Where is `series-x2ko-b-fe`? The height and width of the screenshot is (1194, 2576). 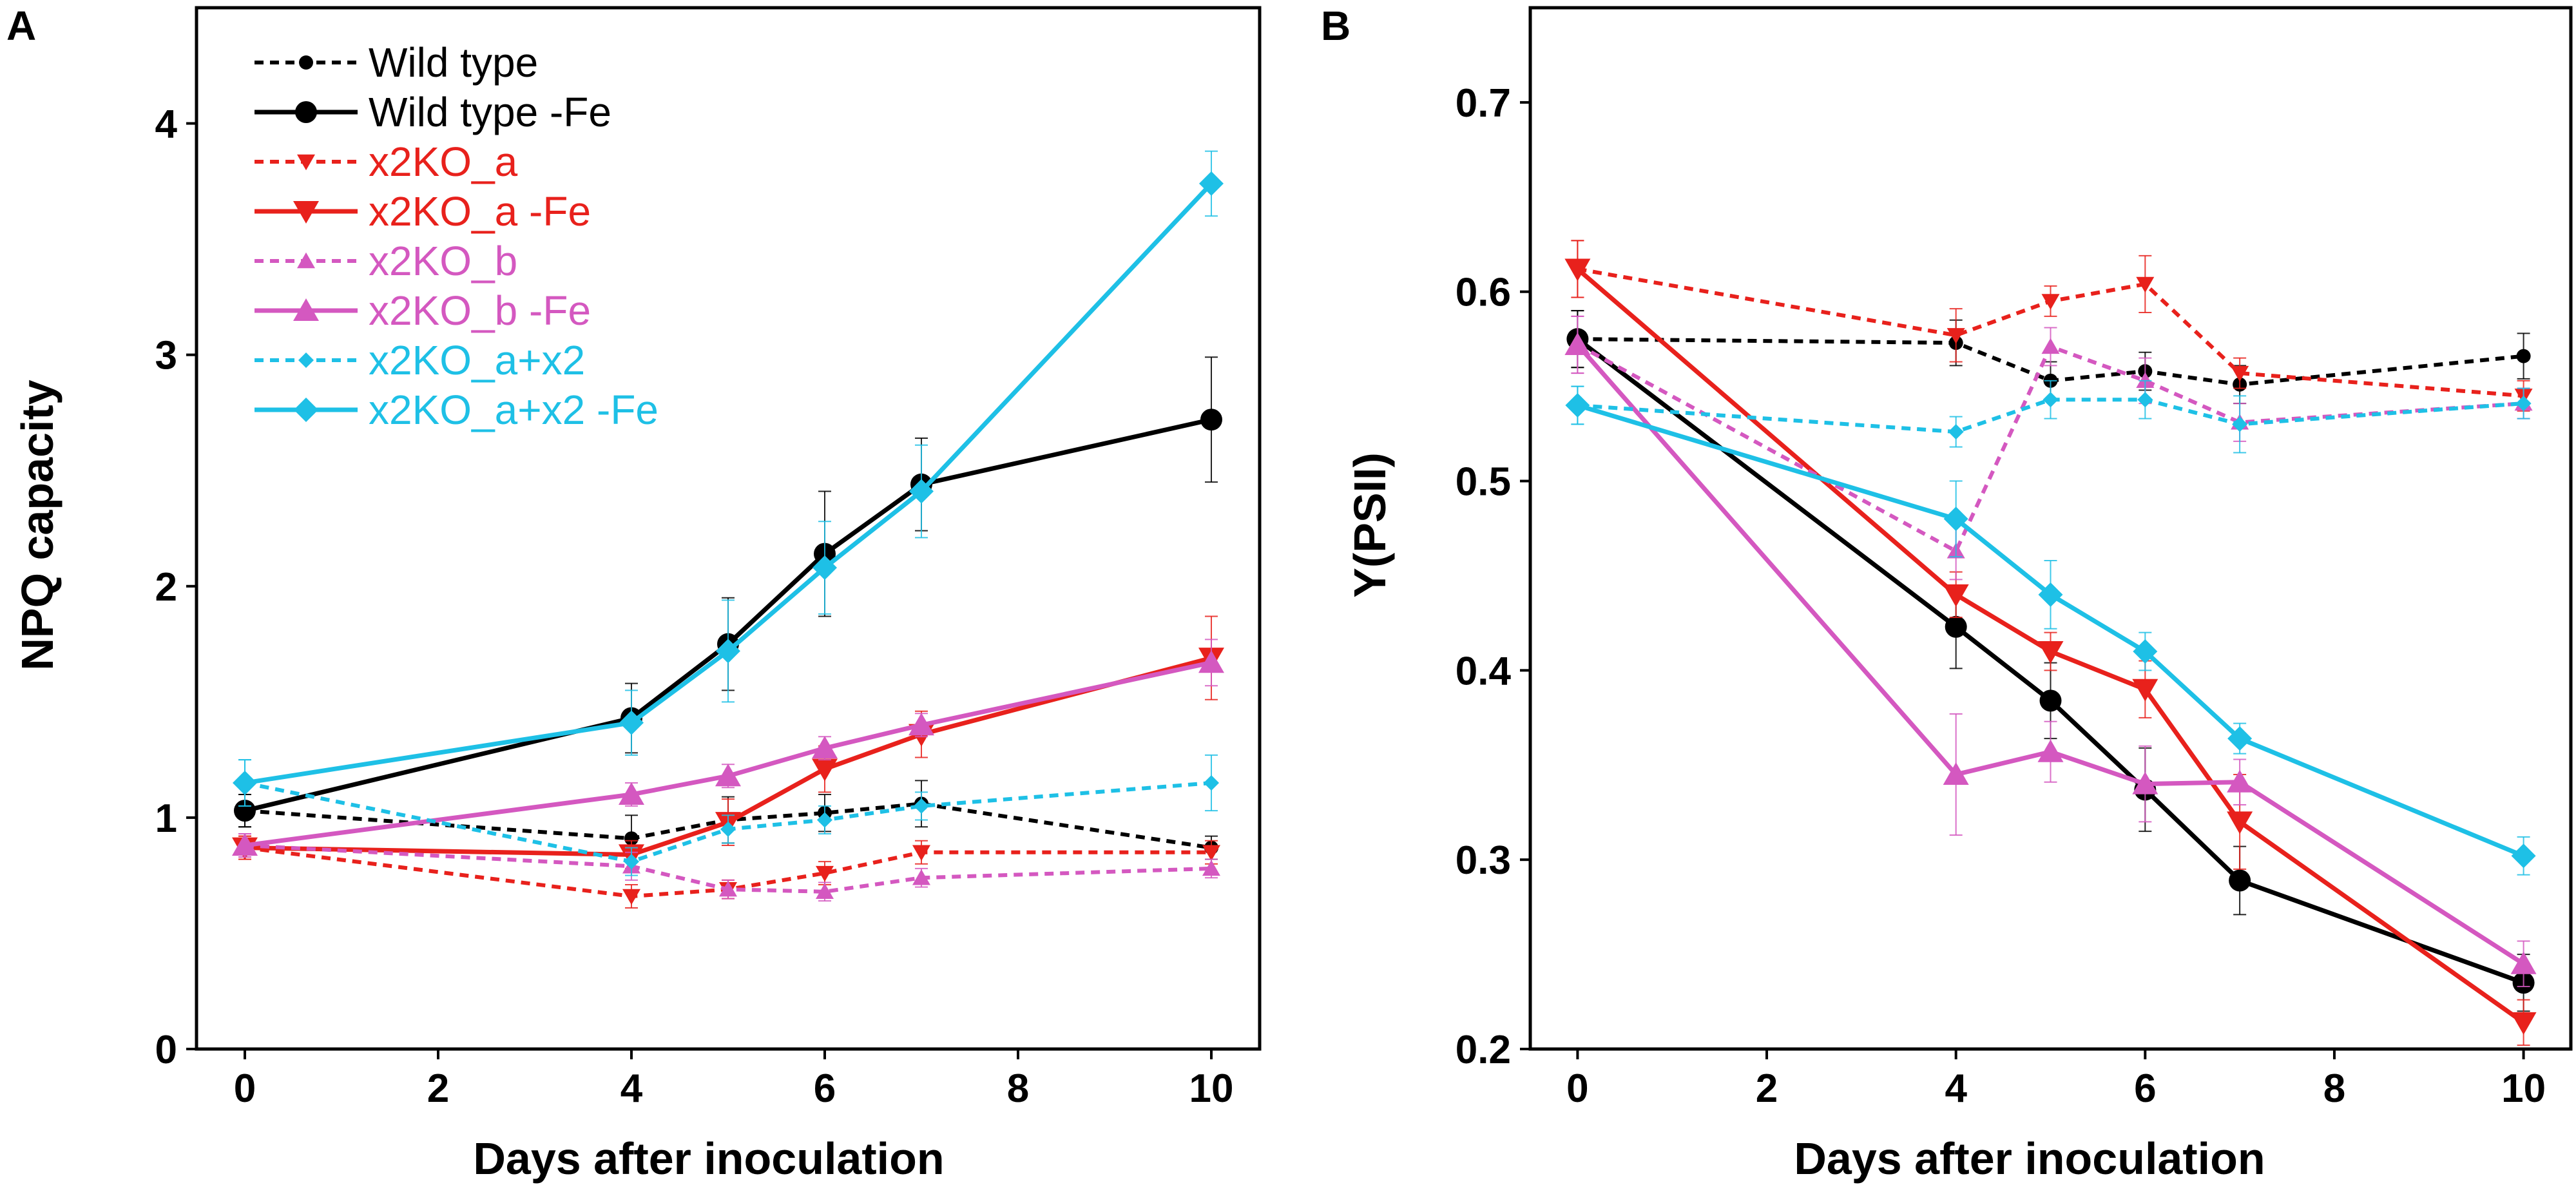 series-x2ko-b-fe is located at coordinates (728, 748).